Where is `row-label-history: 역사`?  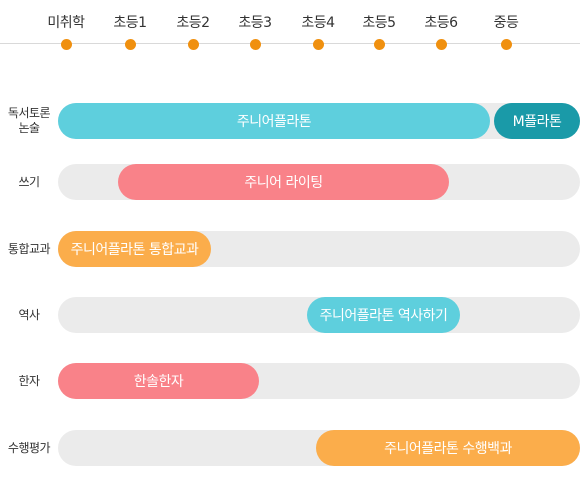 row-label-history: 역사 is located at coordinates (29, 315).